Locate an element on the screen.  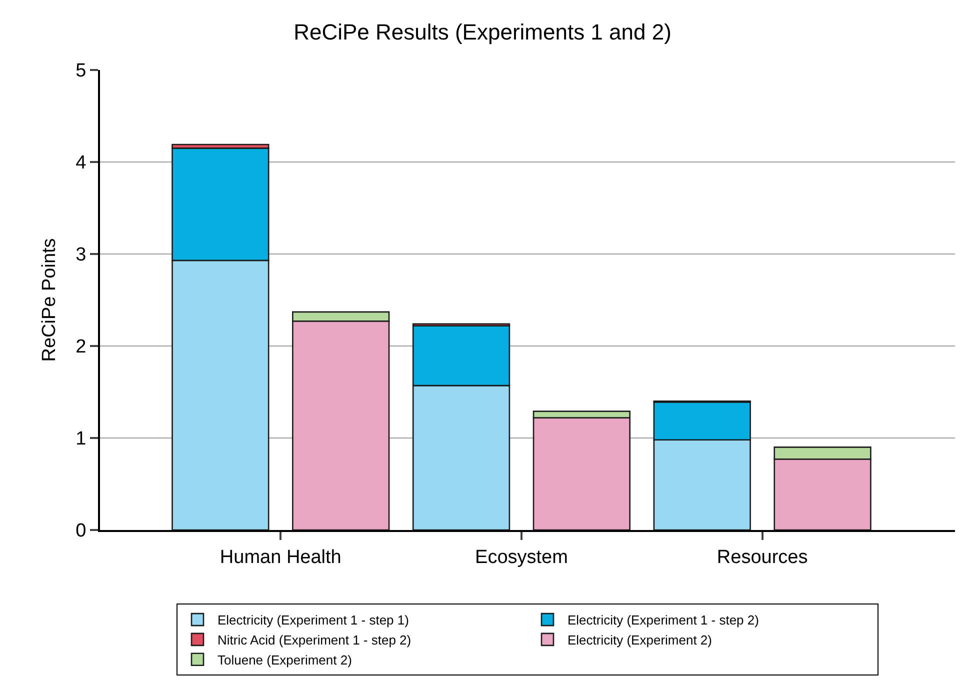
x-tick-label: Human Health is located at coordinates (281, 557).